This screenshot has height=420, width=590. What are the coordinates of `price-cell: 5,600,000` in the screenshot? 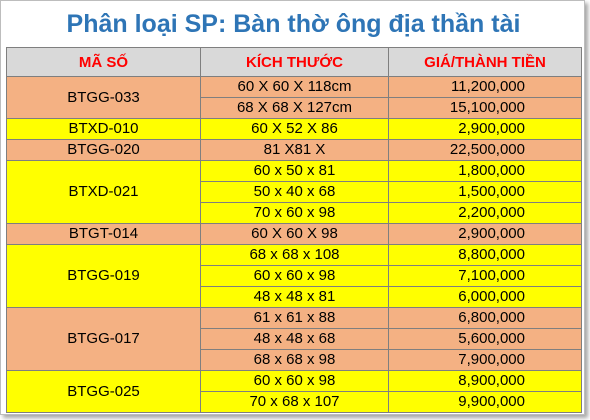 It's located at (485, 339).